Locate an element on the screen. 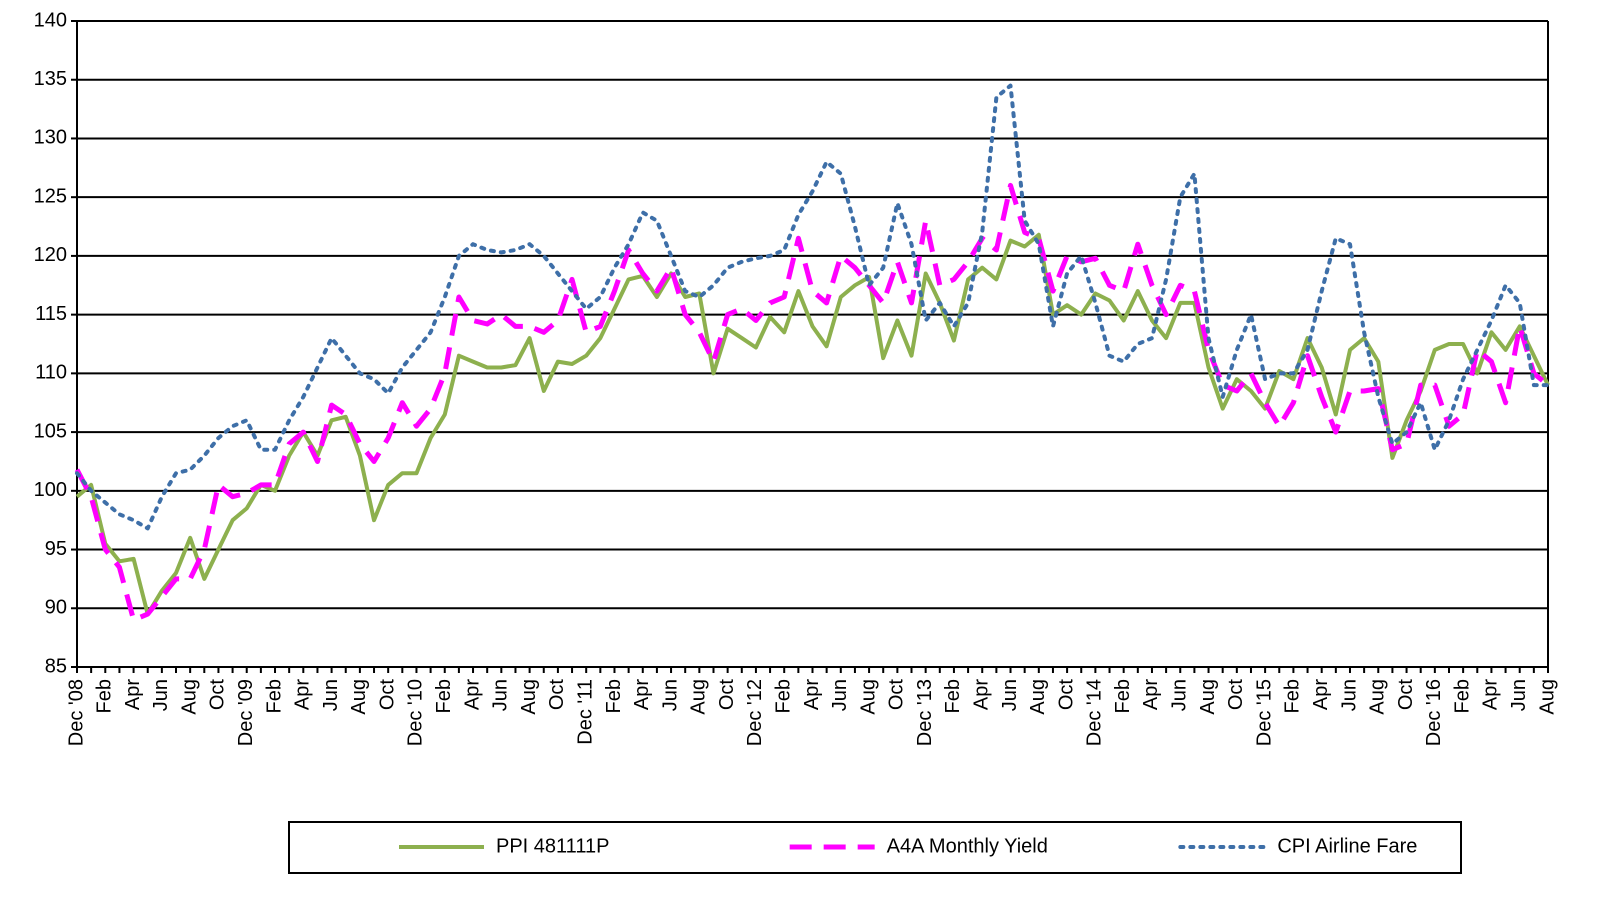  y-tick-label: 90 is located at coordinates (56, 608).